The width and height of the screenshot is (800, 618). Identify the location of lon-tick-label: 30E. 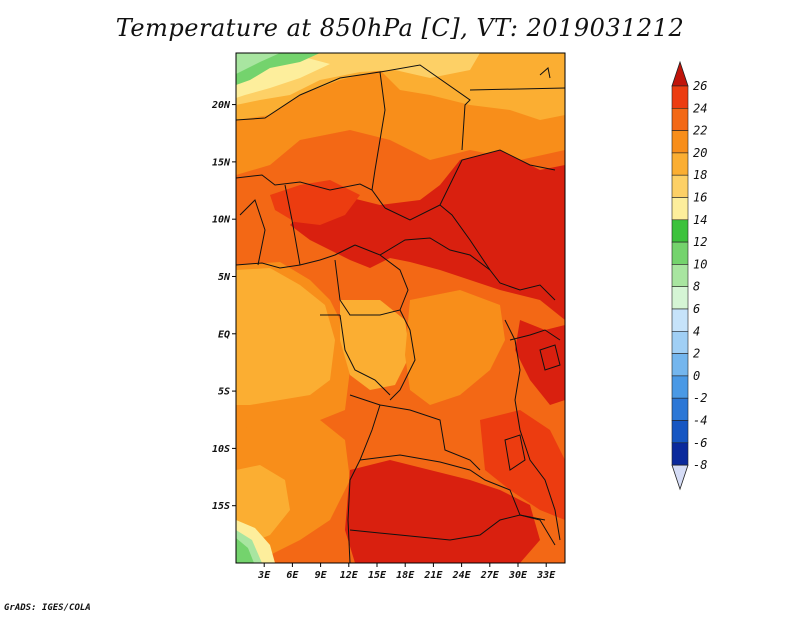
(518, 575).